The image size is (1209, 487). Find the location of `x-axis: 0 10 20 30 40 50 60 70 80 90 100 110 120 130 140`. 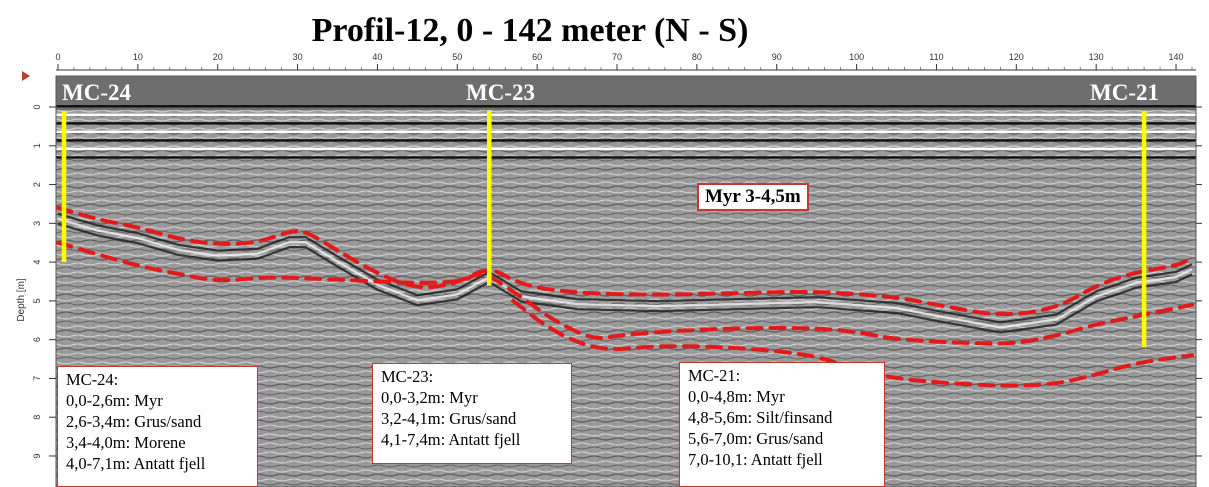

x-axis: 0 10 20 30 40 50 60 70 80 90 100 110 120 130 140 is located at coordinates (625, 61).